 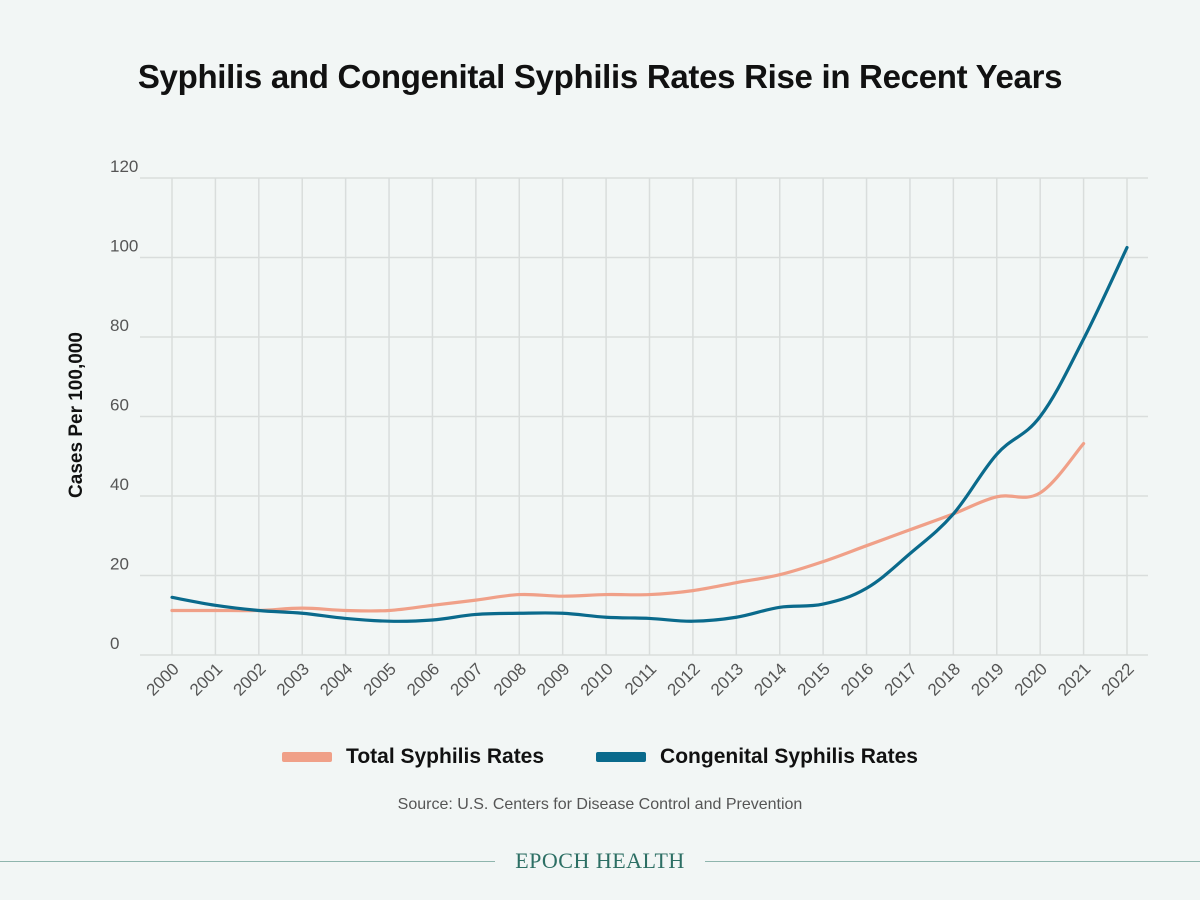 I want to click on brand-logo: EPOCH HEALTH, so click(x=600, y=860).